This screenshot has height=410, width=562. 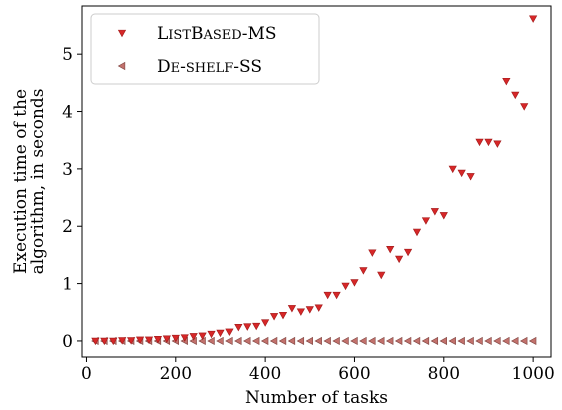 What do you see at coordinates (67, 285) in the screenshot?
I see `y-tick-label: 1` at bounding box center [67, 285].